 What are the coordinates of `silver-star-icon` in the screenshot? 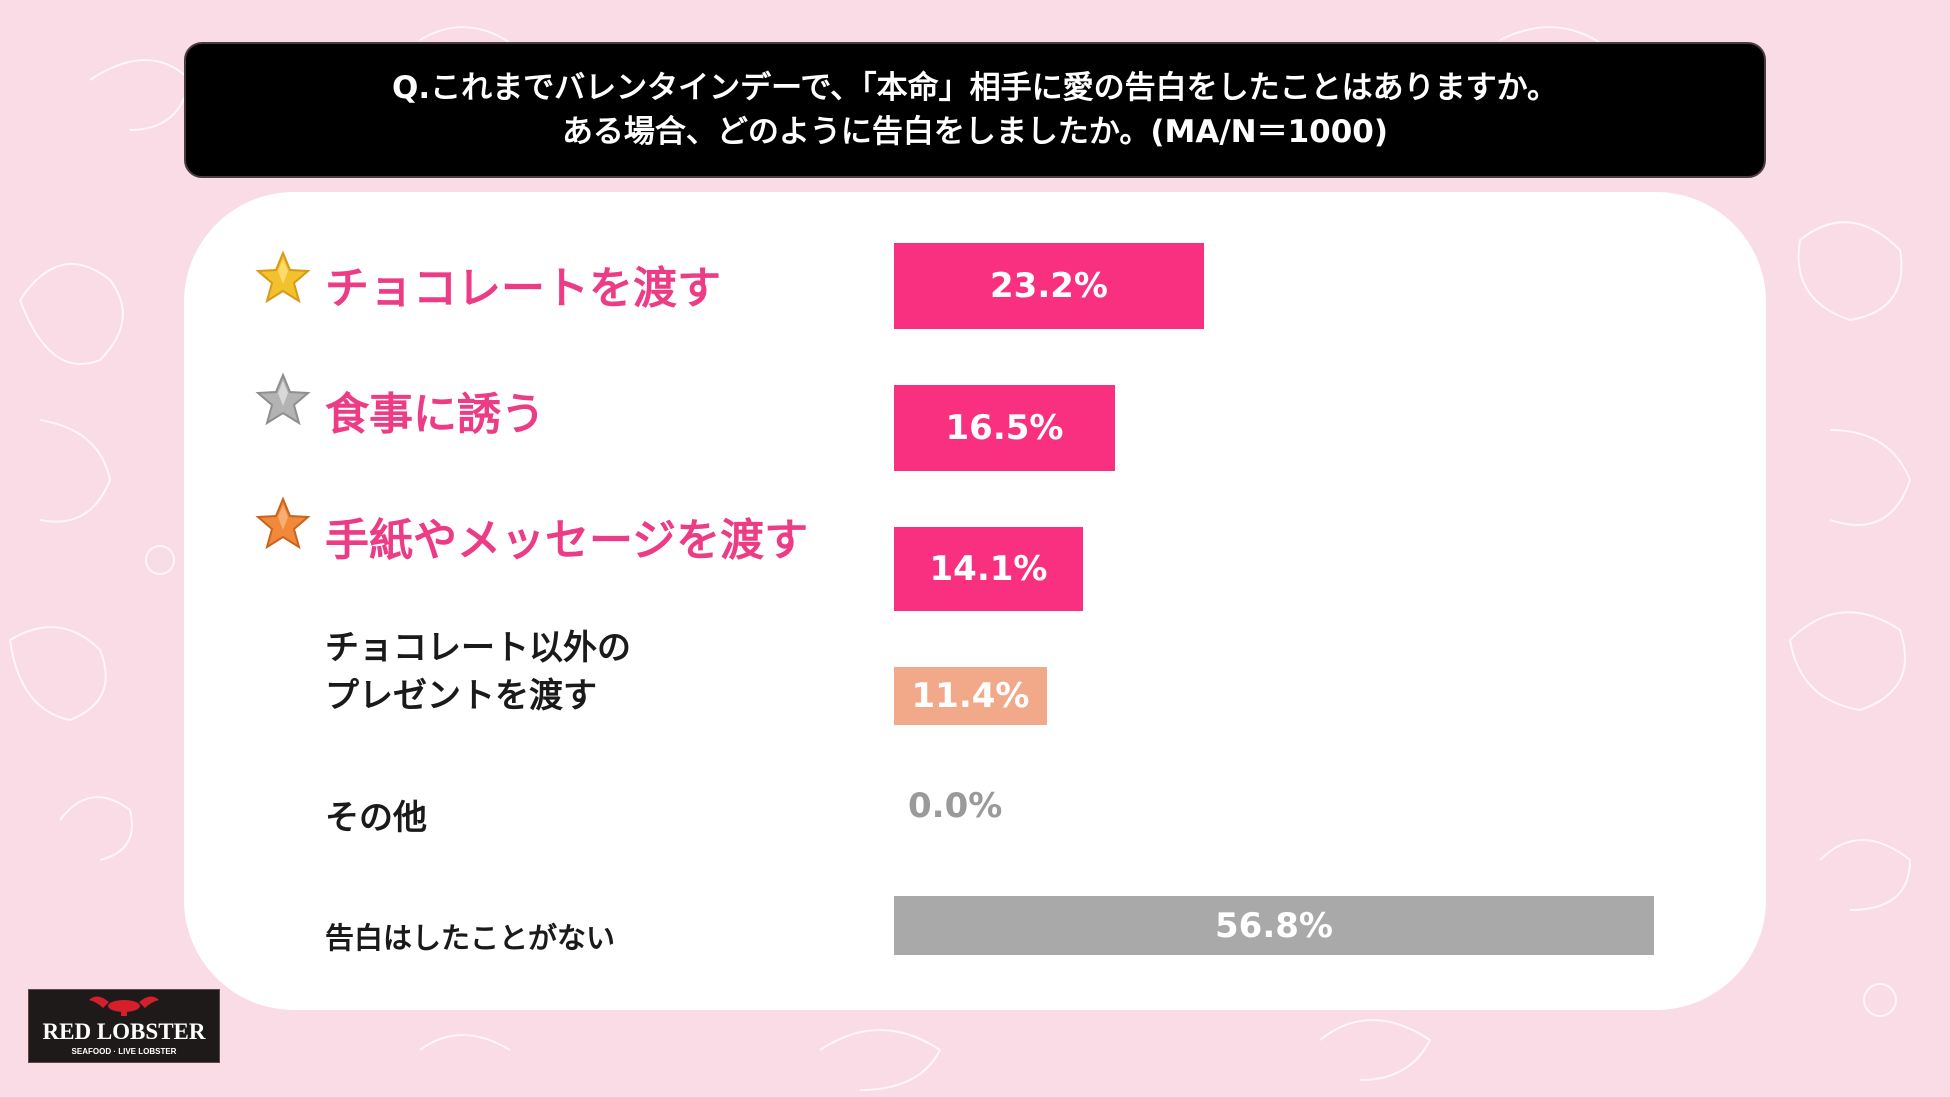 It's located at (283, 399).